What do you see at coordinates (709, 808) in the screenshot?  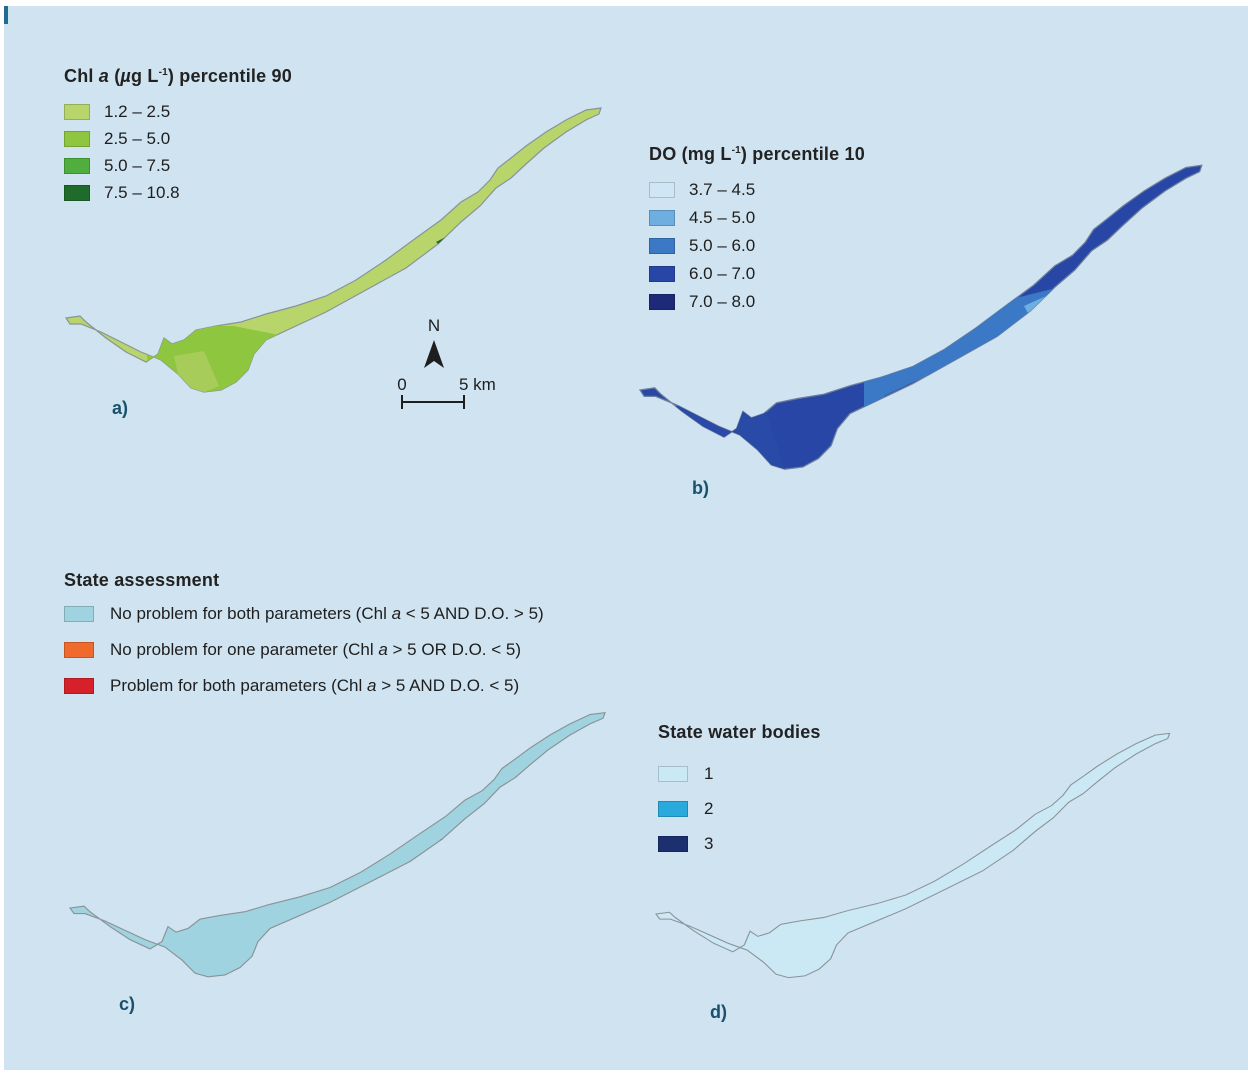 I see `legend-d-label: 2` at bounding box center [709, 808].